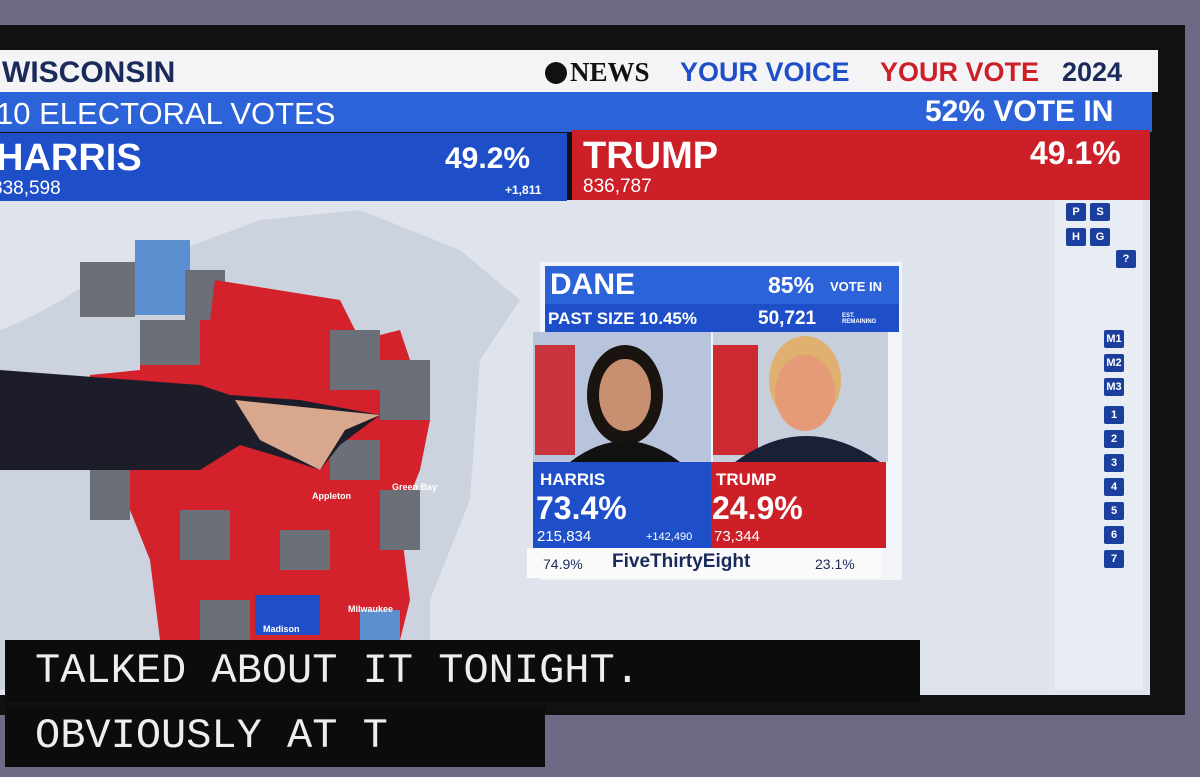 Image resolution: width=1200 pixels, height=777 pixels. I want to click on map-label: Green Bay, so click(415, 487).